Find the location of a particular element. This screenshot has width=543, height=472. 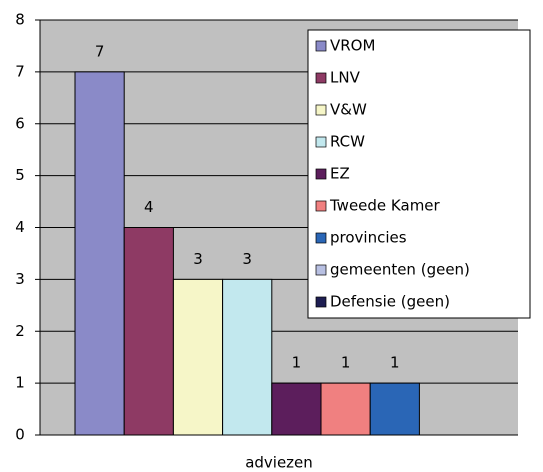

legend-label: VROM is located at coordinates (352, 46).